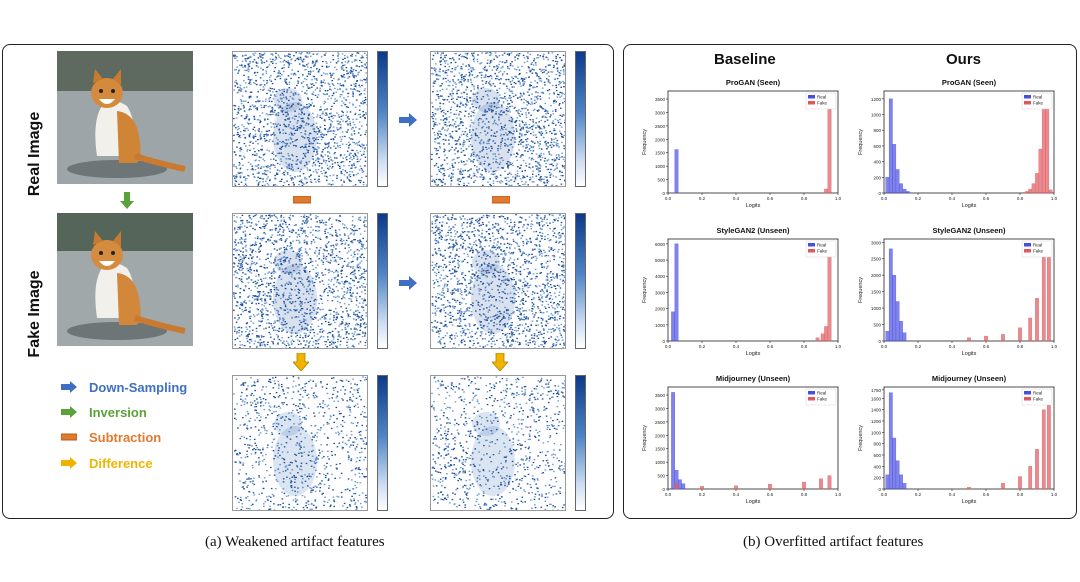 The image size is (1080, 582). What do you see at coordinates (876, 398) in the screenshot?
I see `y-tick-label: 1600` at bounding box center [876, 398].